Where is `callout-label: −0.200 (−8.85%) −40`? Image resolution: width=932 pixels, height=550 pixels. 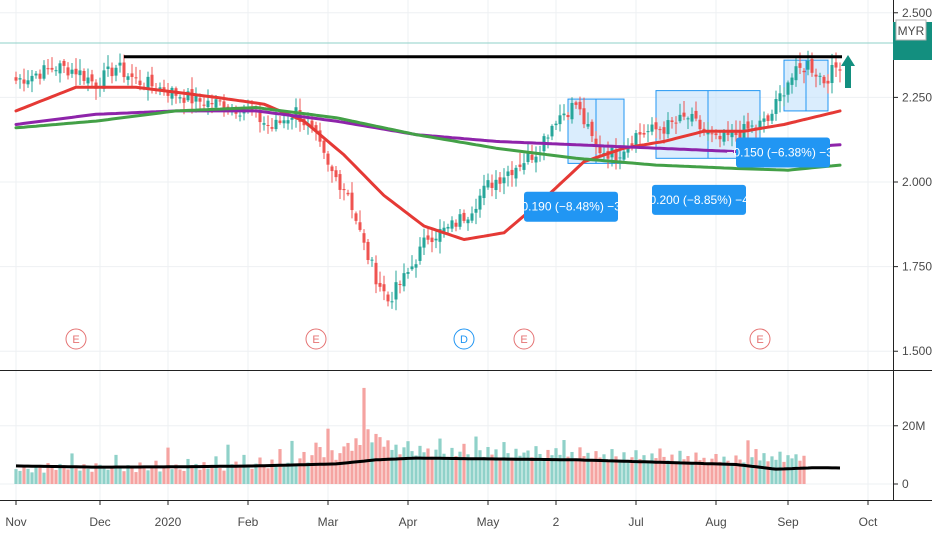 callout-label: −0.200 (−8.85%) −40 is located at coordinates (698, 200).